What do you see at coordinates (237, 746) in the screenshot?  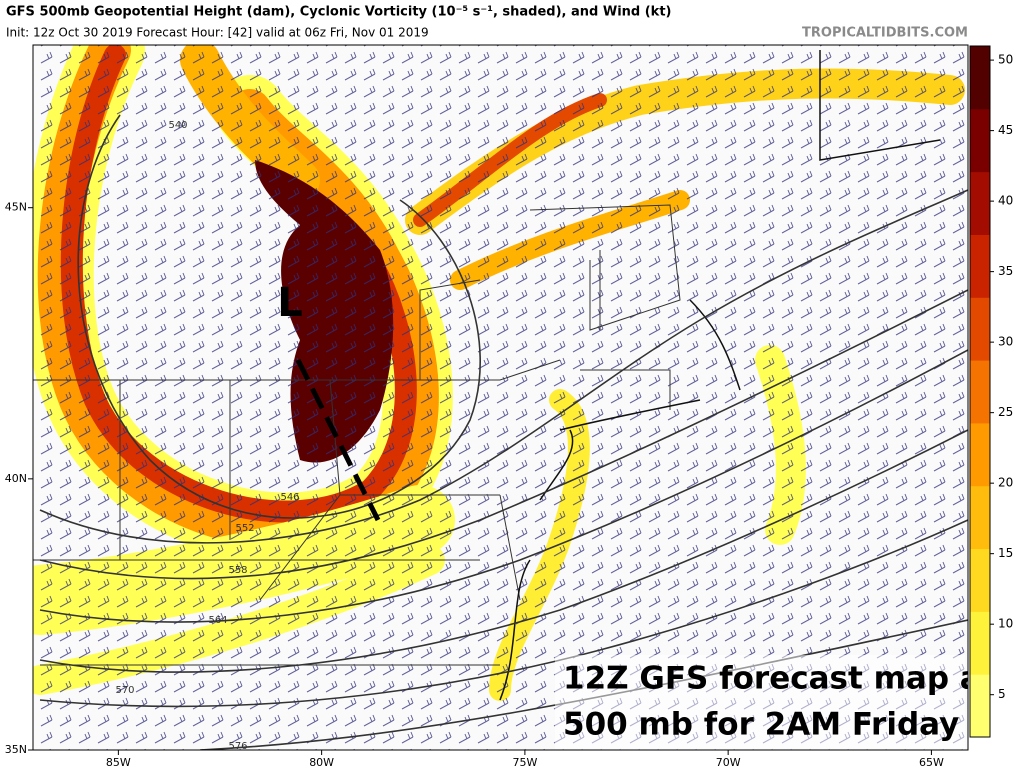 I see `contour-label: 576` at bounding box center [237, 746].